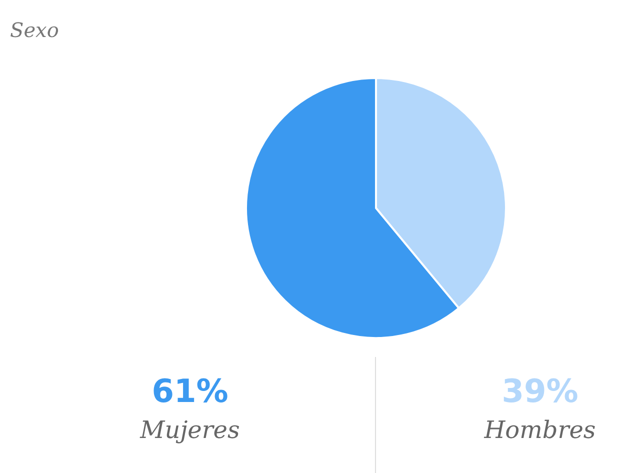 This screenshot has width=620, height=473. I want to click on slice-label: Mujeres, so click(189, 430).